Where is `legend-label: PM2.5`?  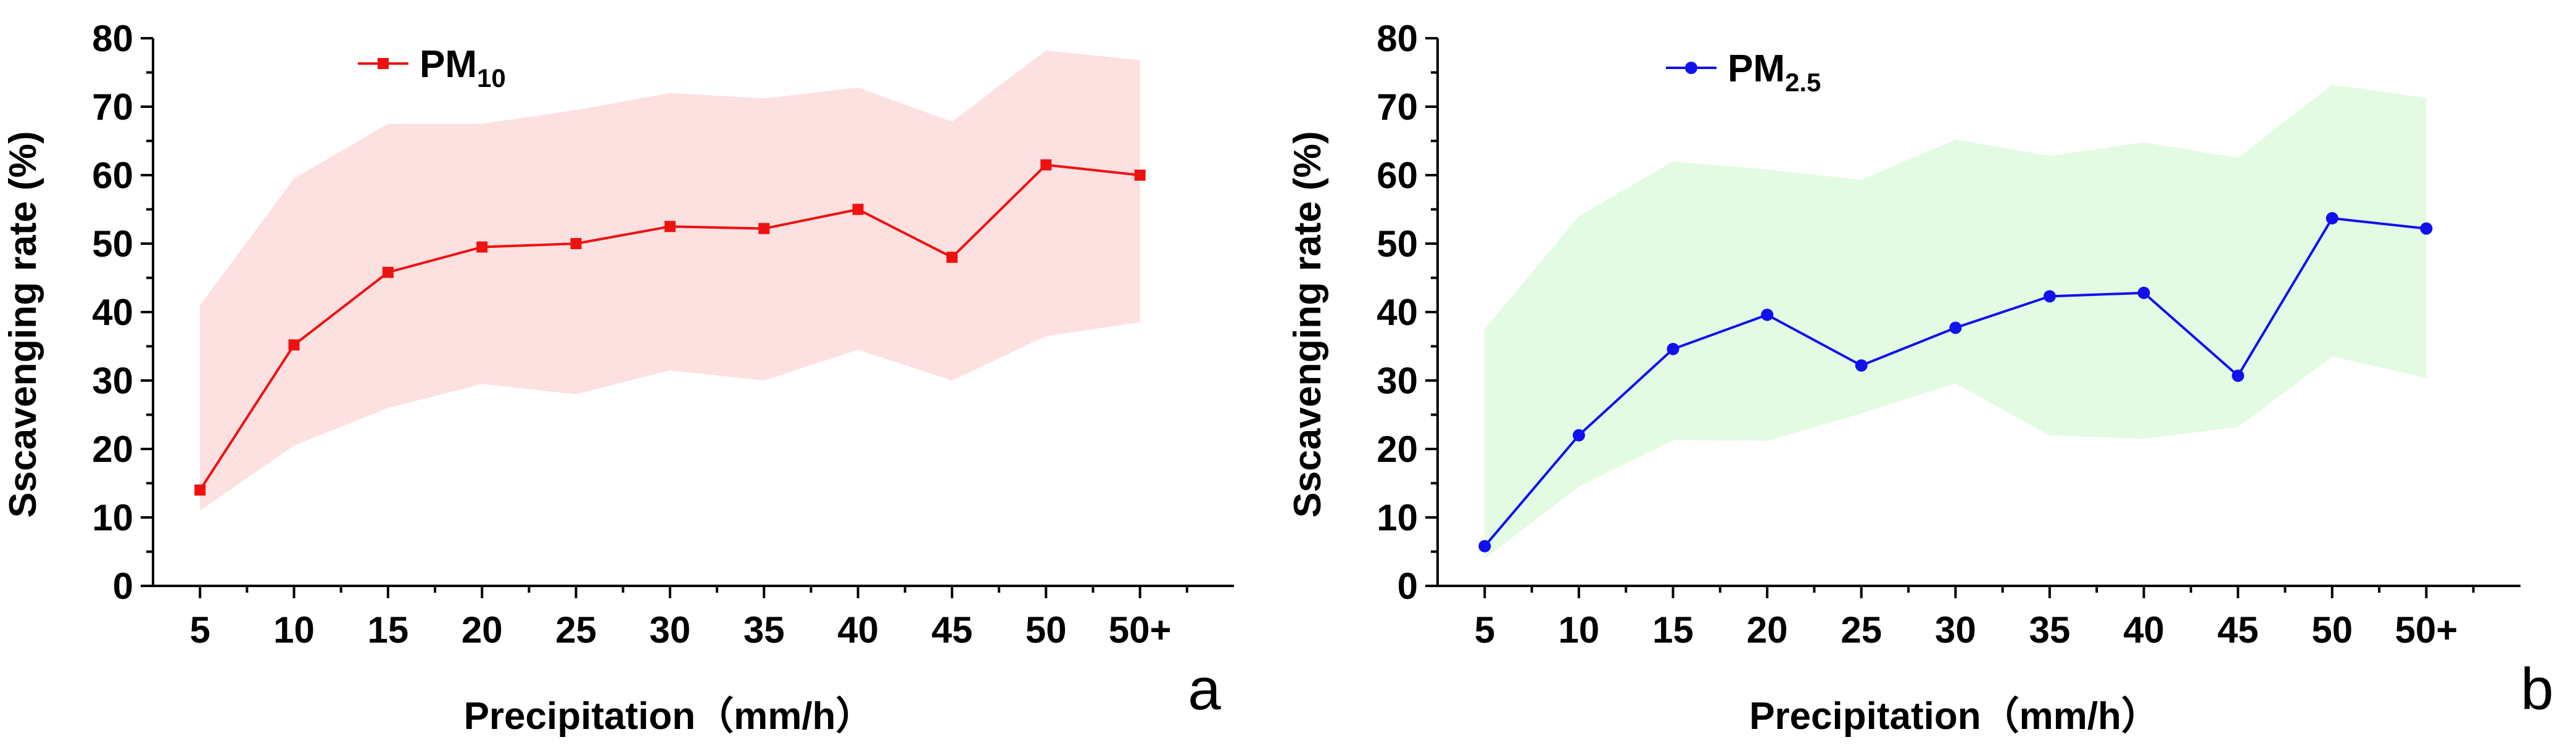
legend-label: PM2.5 is located at coordinates (1774, 72).